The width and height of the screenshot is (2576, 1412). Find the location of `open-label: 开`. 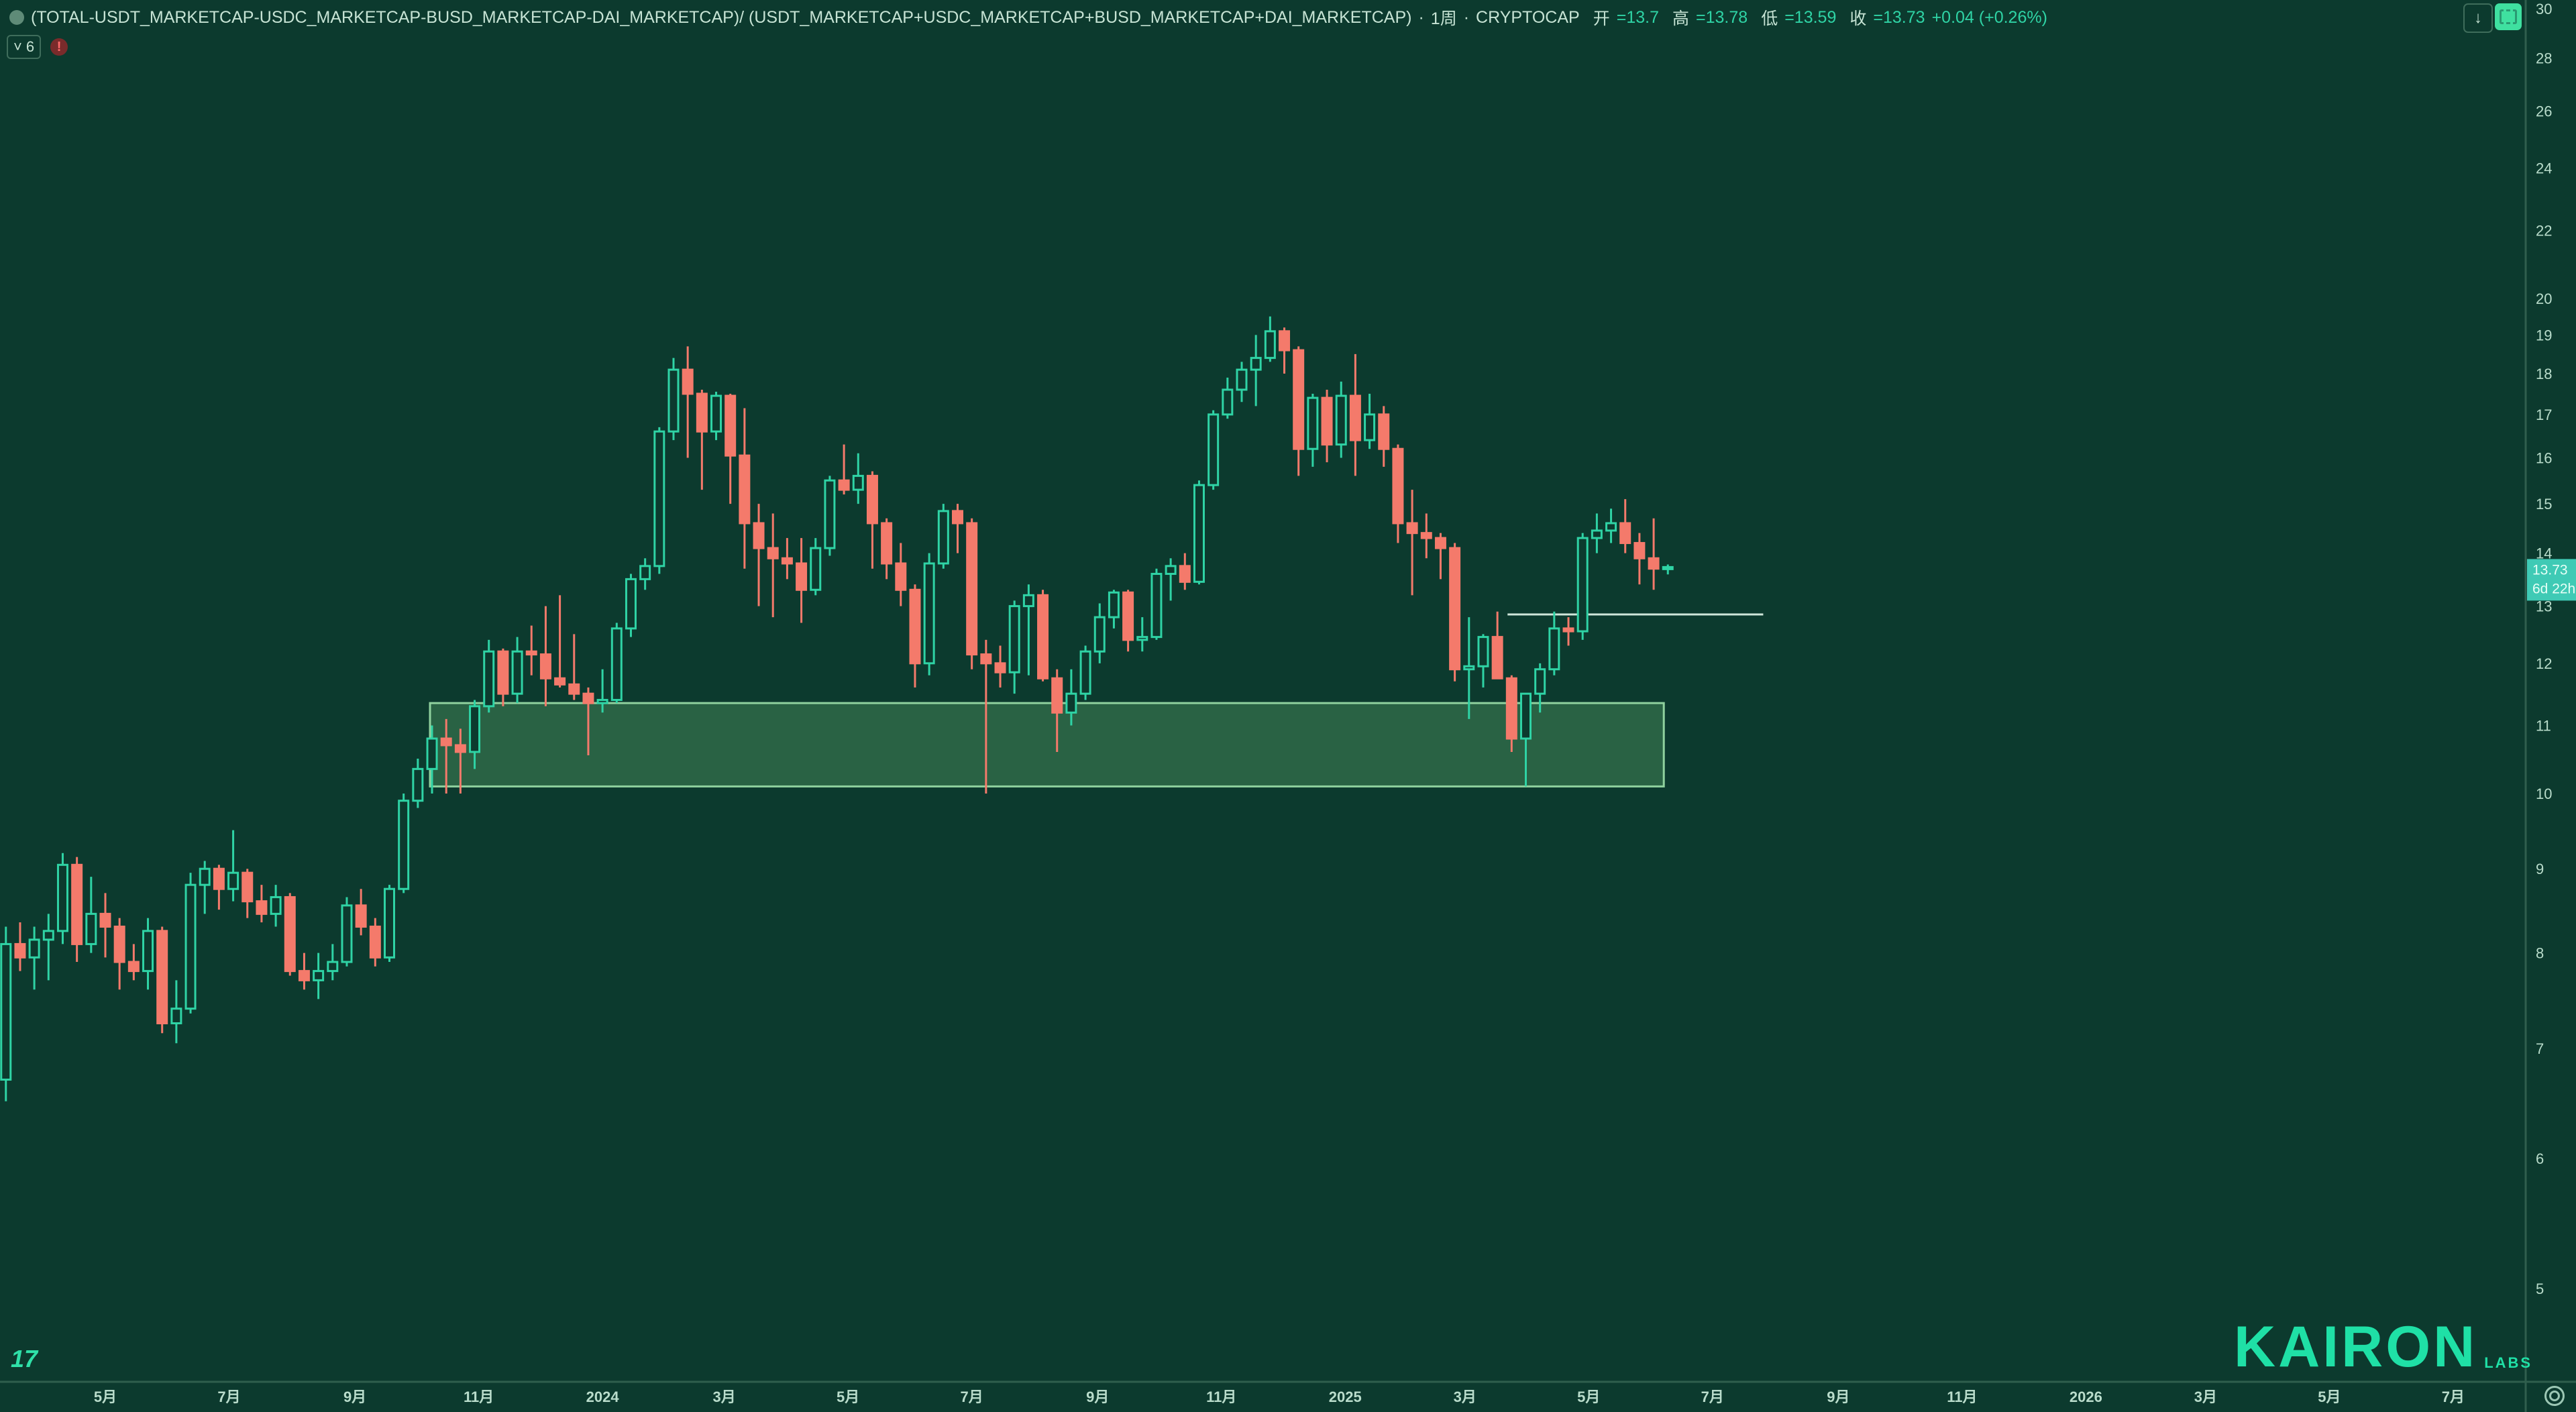

open-label: 开 is located at coordinates (1601, 18).